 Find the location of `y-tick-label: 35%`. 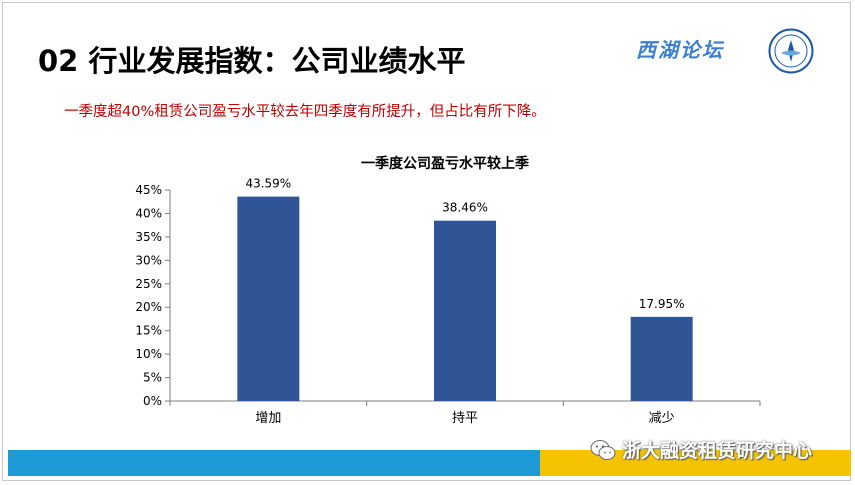

y-tick-label: 35% is located at coordinates (148, 237).